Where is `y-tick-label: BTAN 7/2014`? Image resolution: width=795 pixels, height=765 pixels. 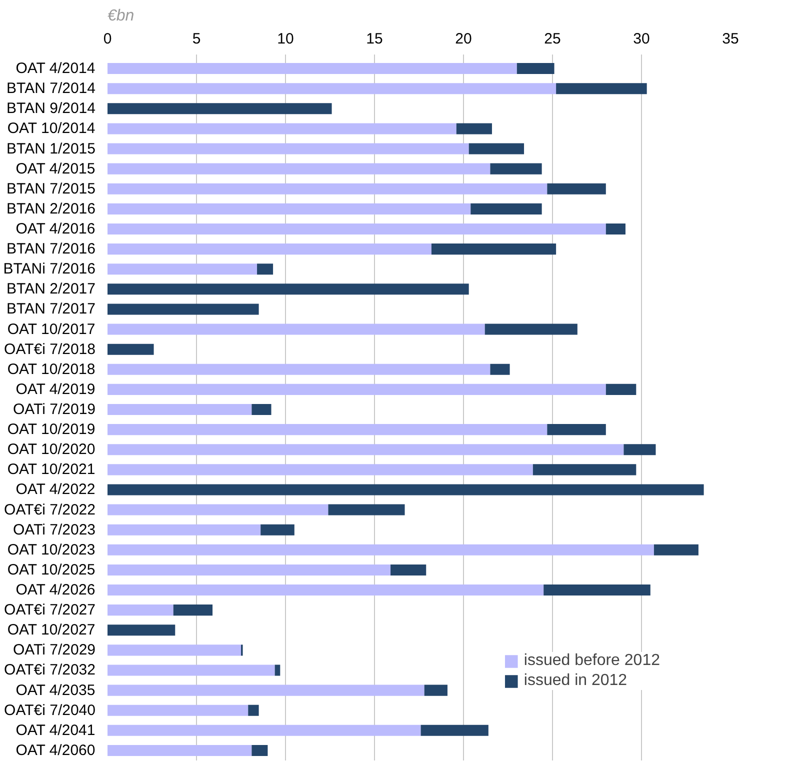
y-tick-label: BTAN 7/2014 is located at coordinates (51, 89).